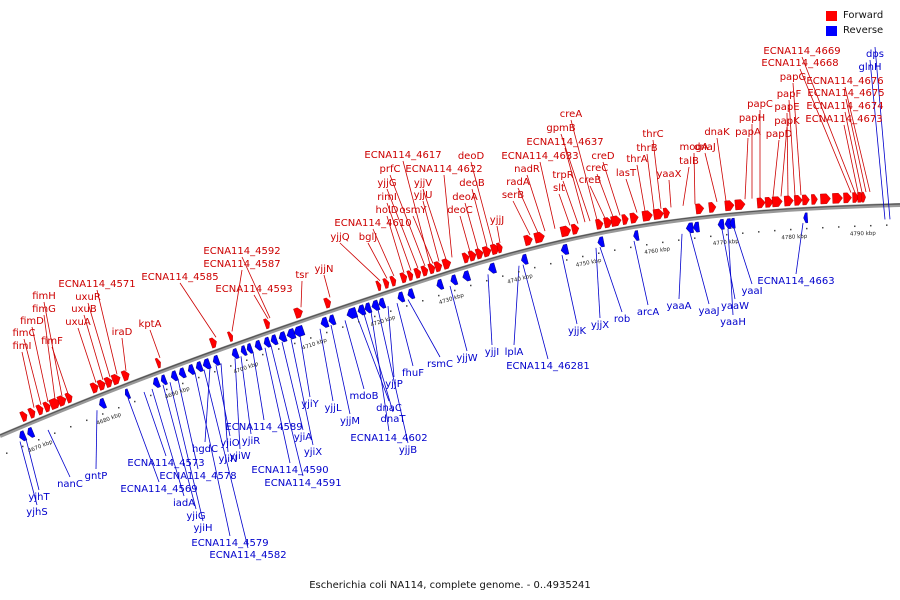  What do you see at coordinates (388, 438) in the screenshot?
I see `gene-label-ecna114-4602: ECNA114_4602` at bounding box center [388, 438].